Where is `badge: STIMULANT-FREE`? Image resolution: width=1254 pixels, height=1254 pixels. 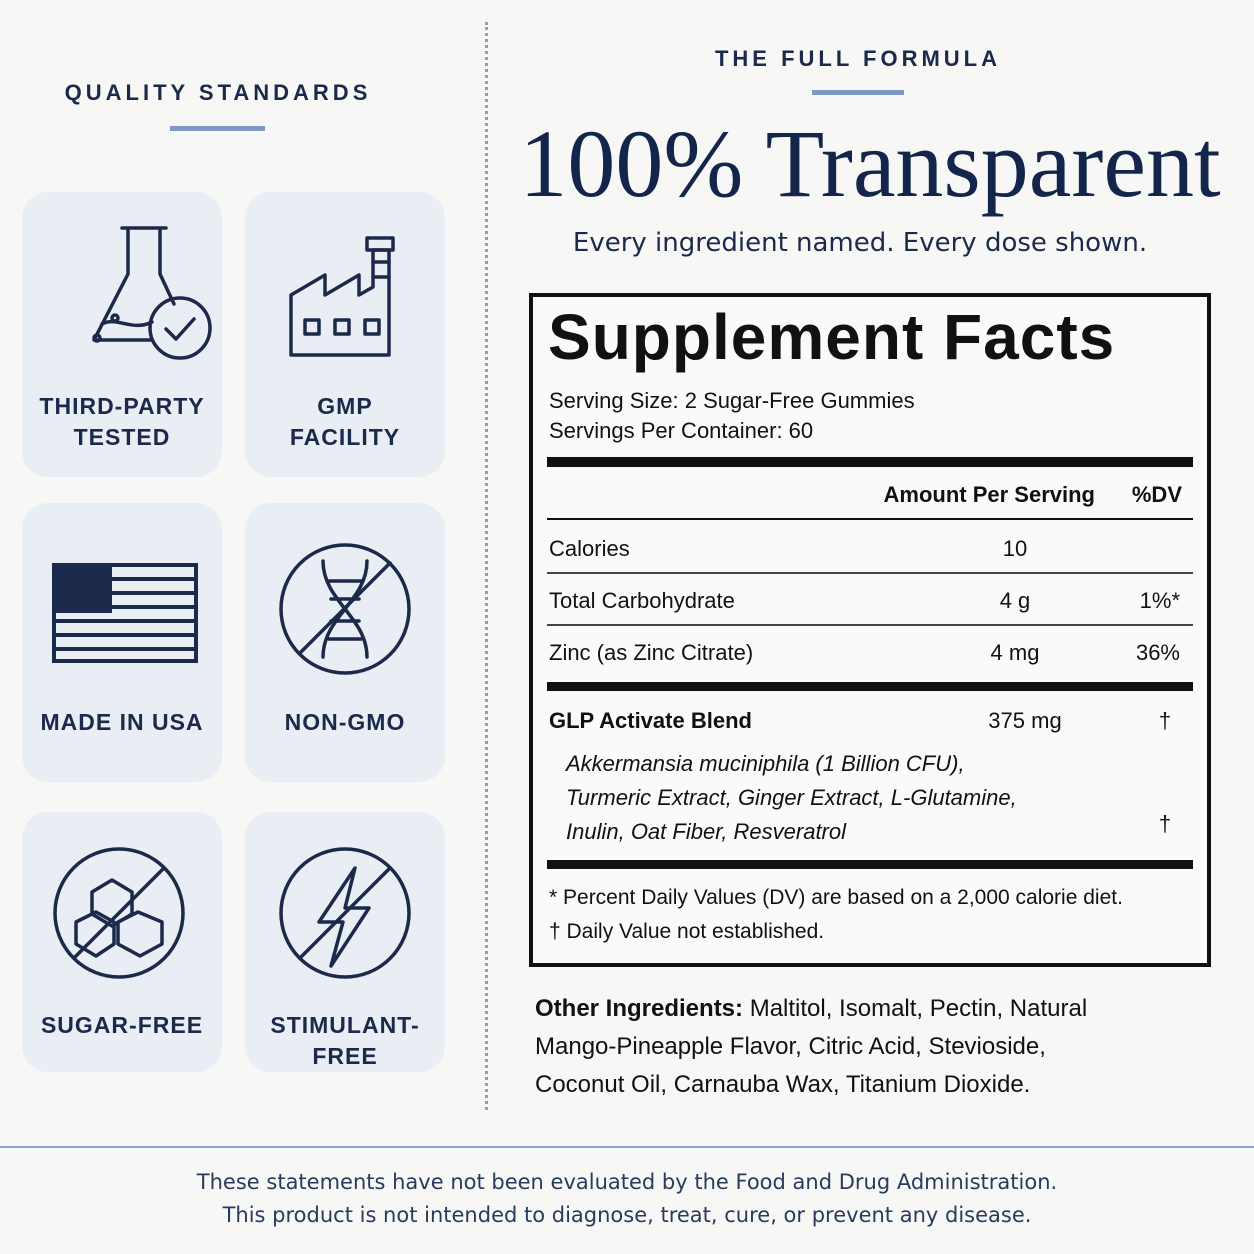 badge: STIMULANT-FREE is located at coordinates (345, 942).